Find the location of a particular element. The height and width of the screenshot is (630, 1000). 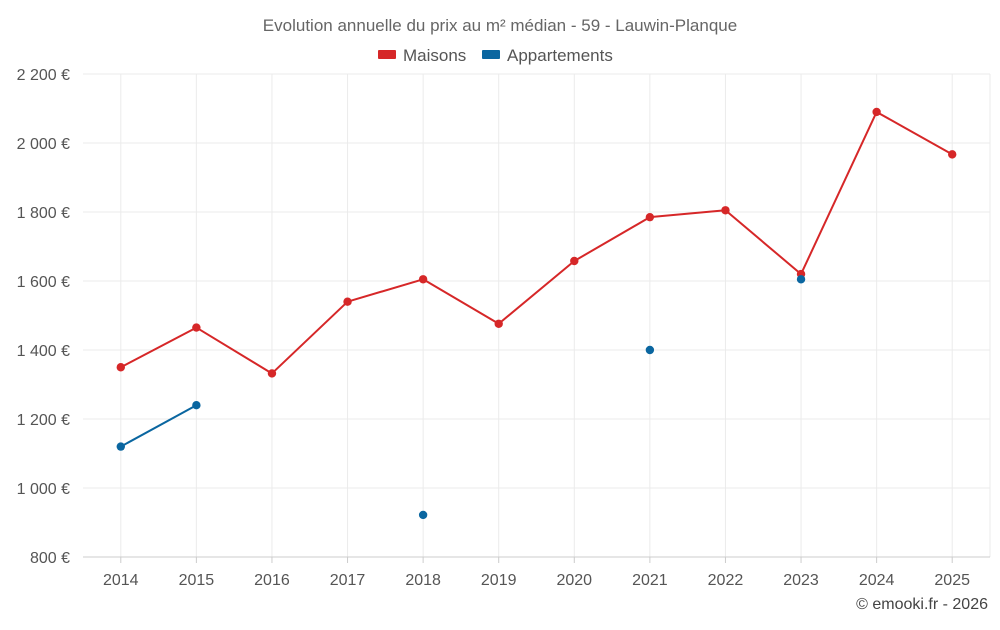

x-tick-label: 2014 is located at coordinates (121, 580).